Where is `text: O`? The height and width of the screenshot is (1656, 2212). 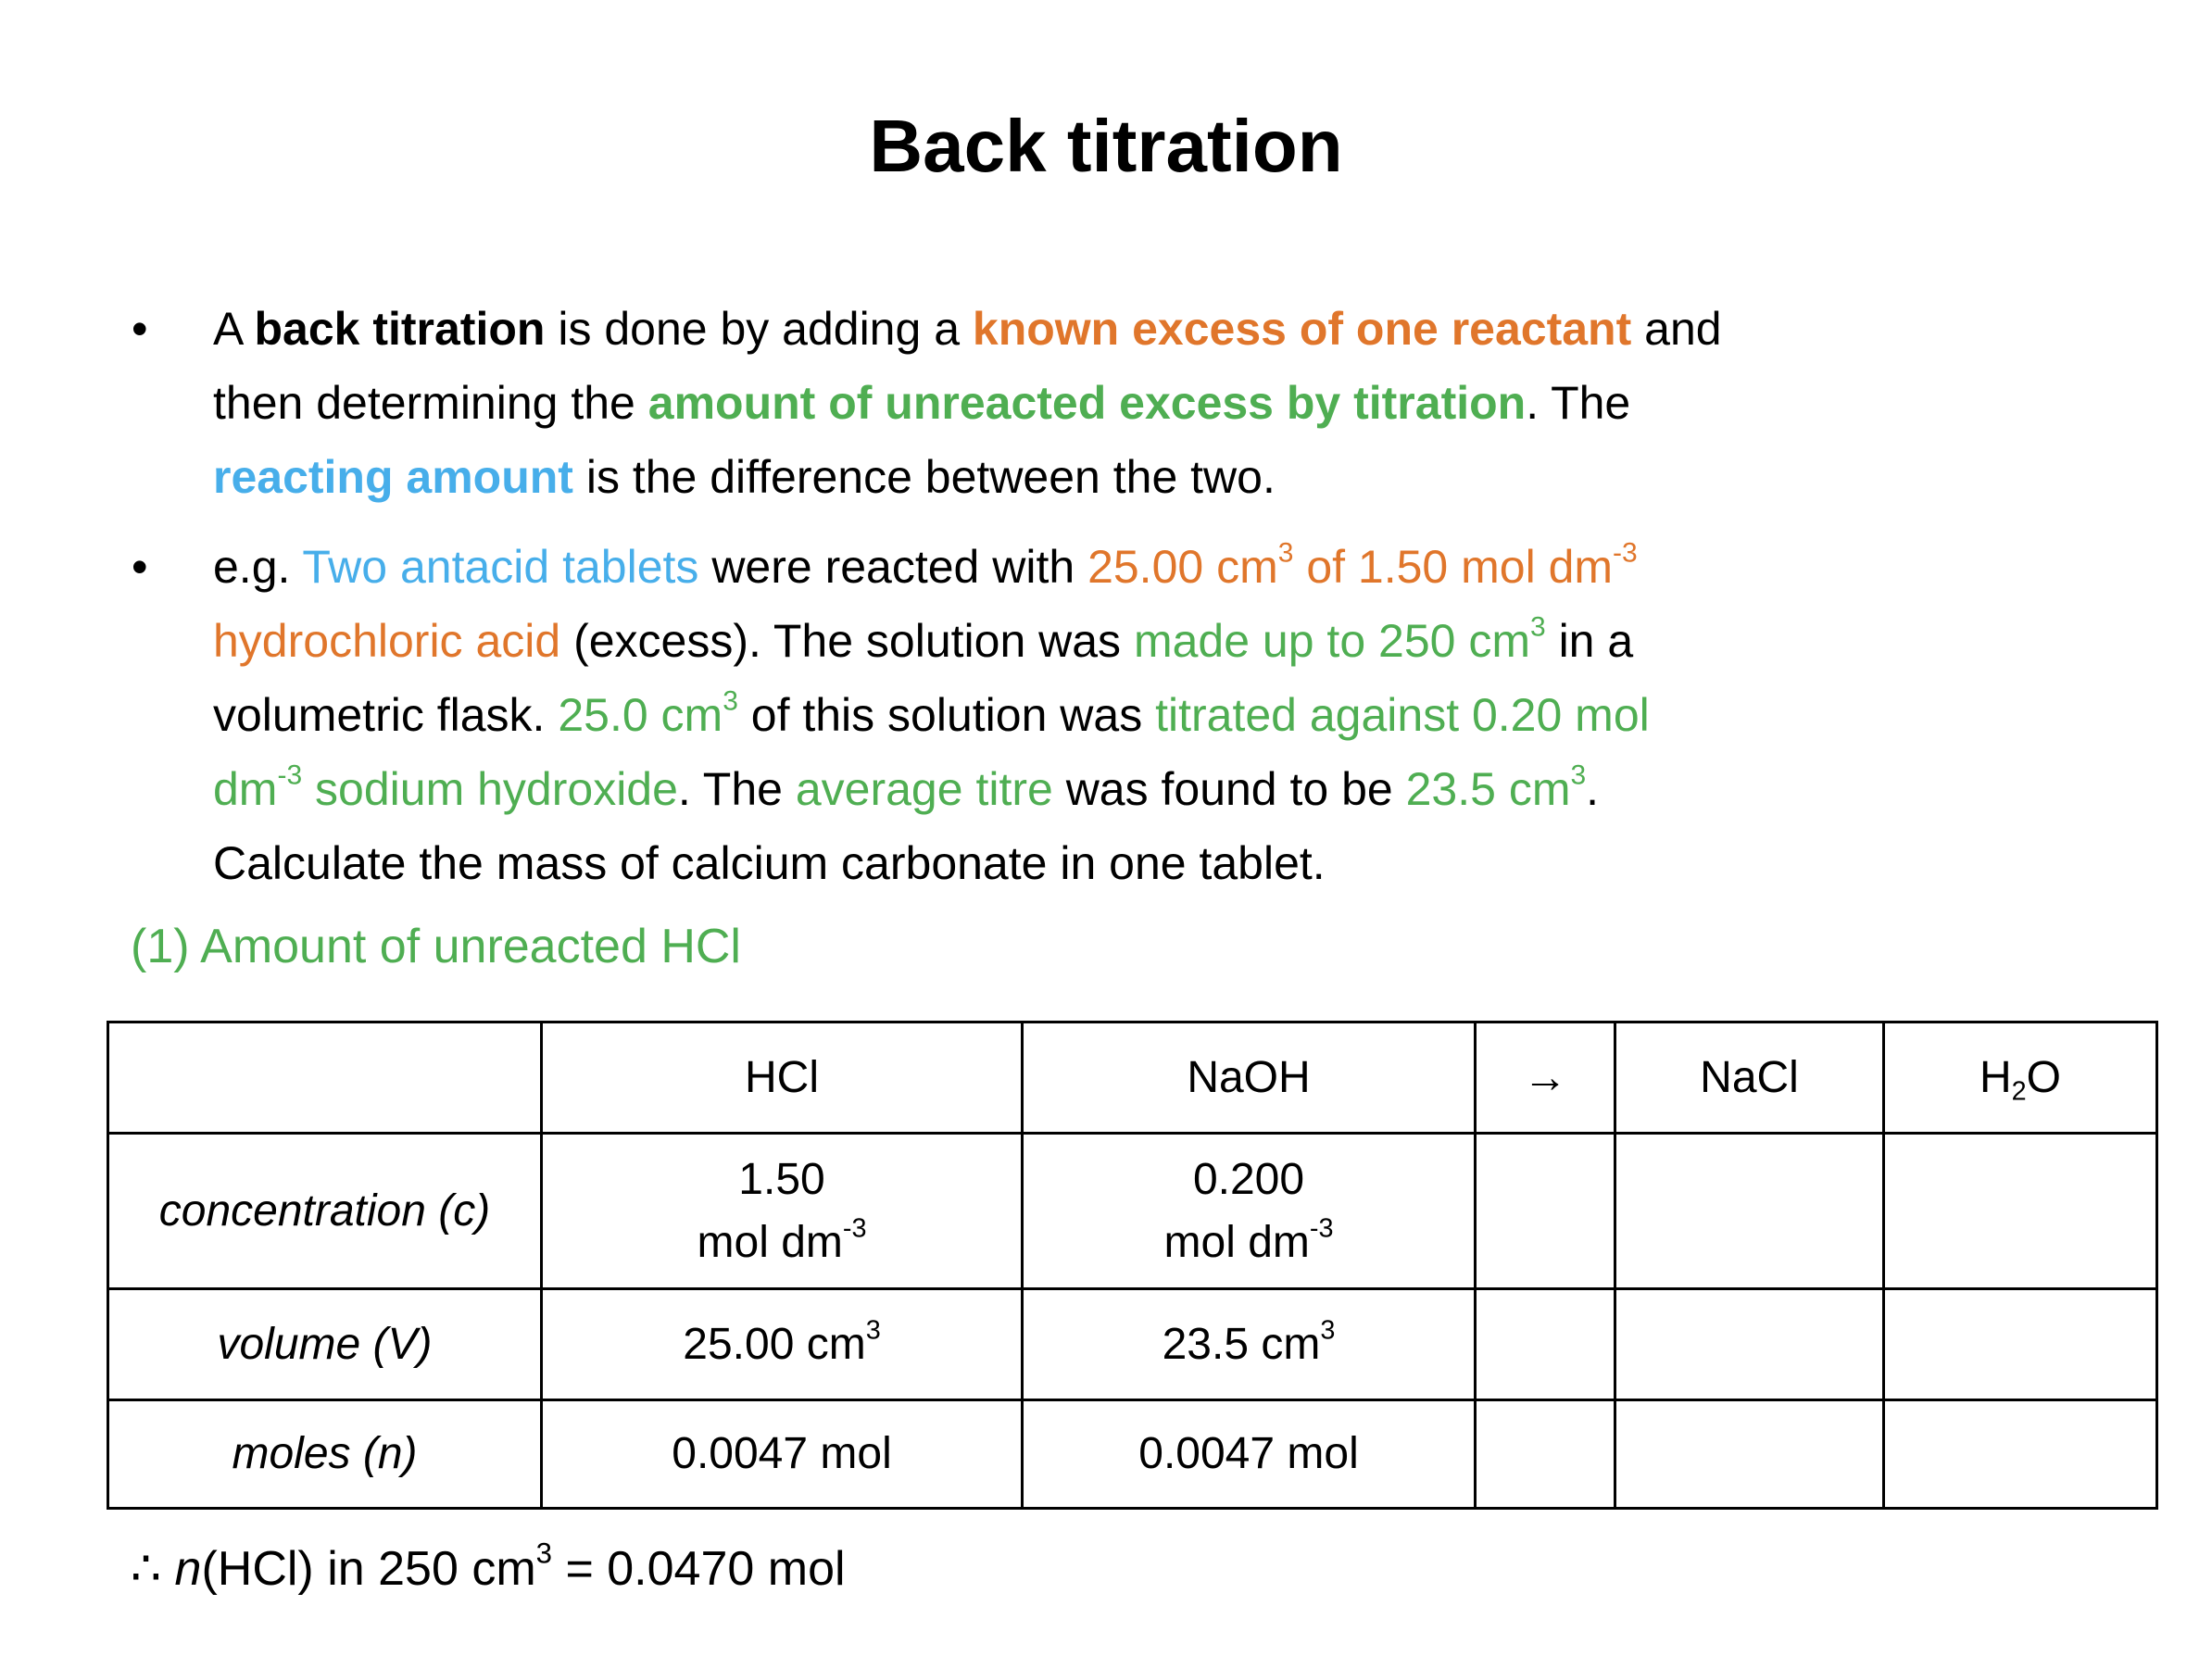
text: O is located at coordinates (2044, 1077).